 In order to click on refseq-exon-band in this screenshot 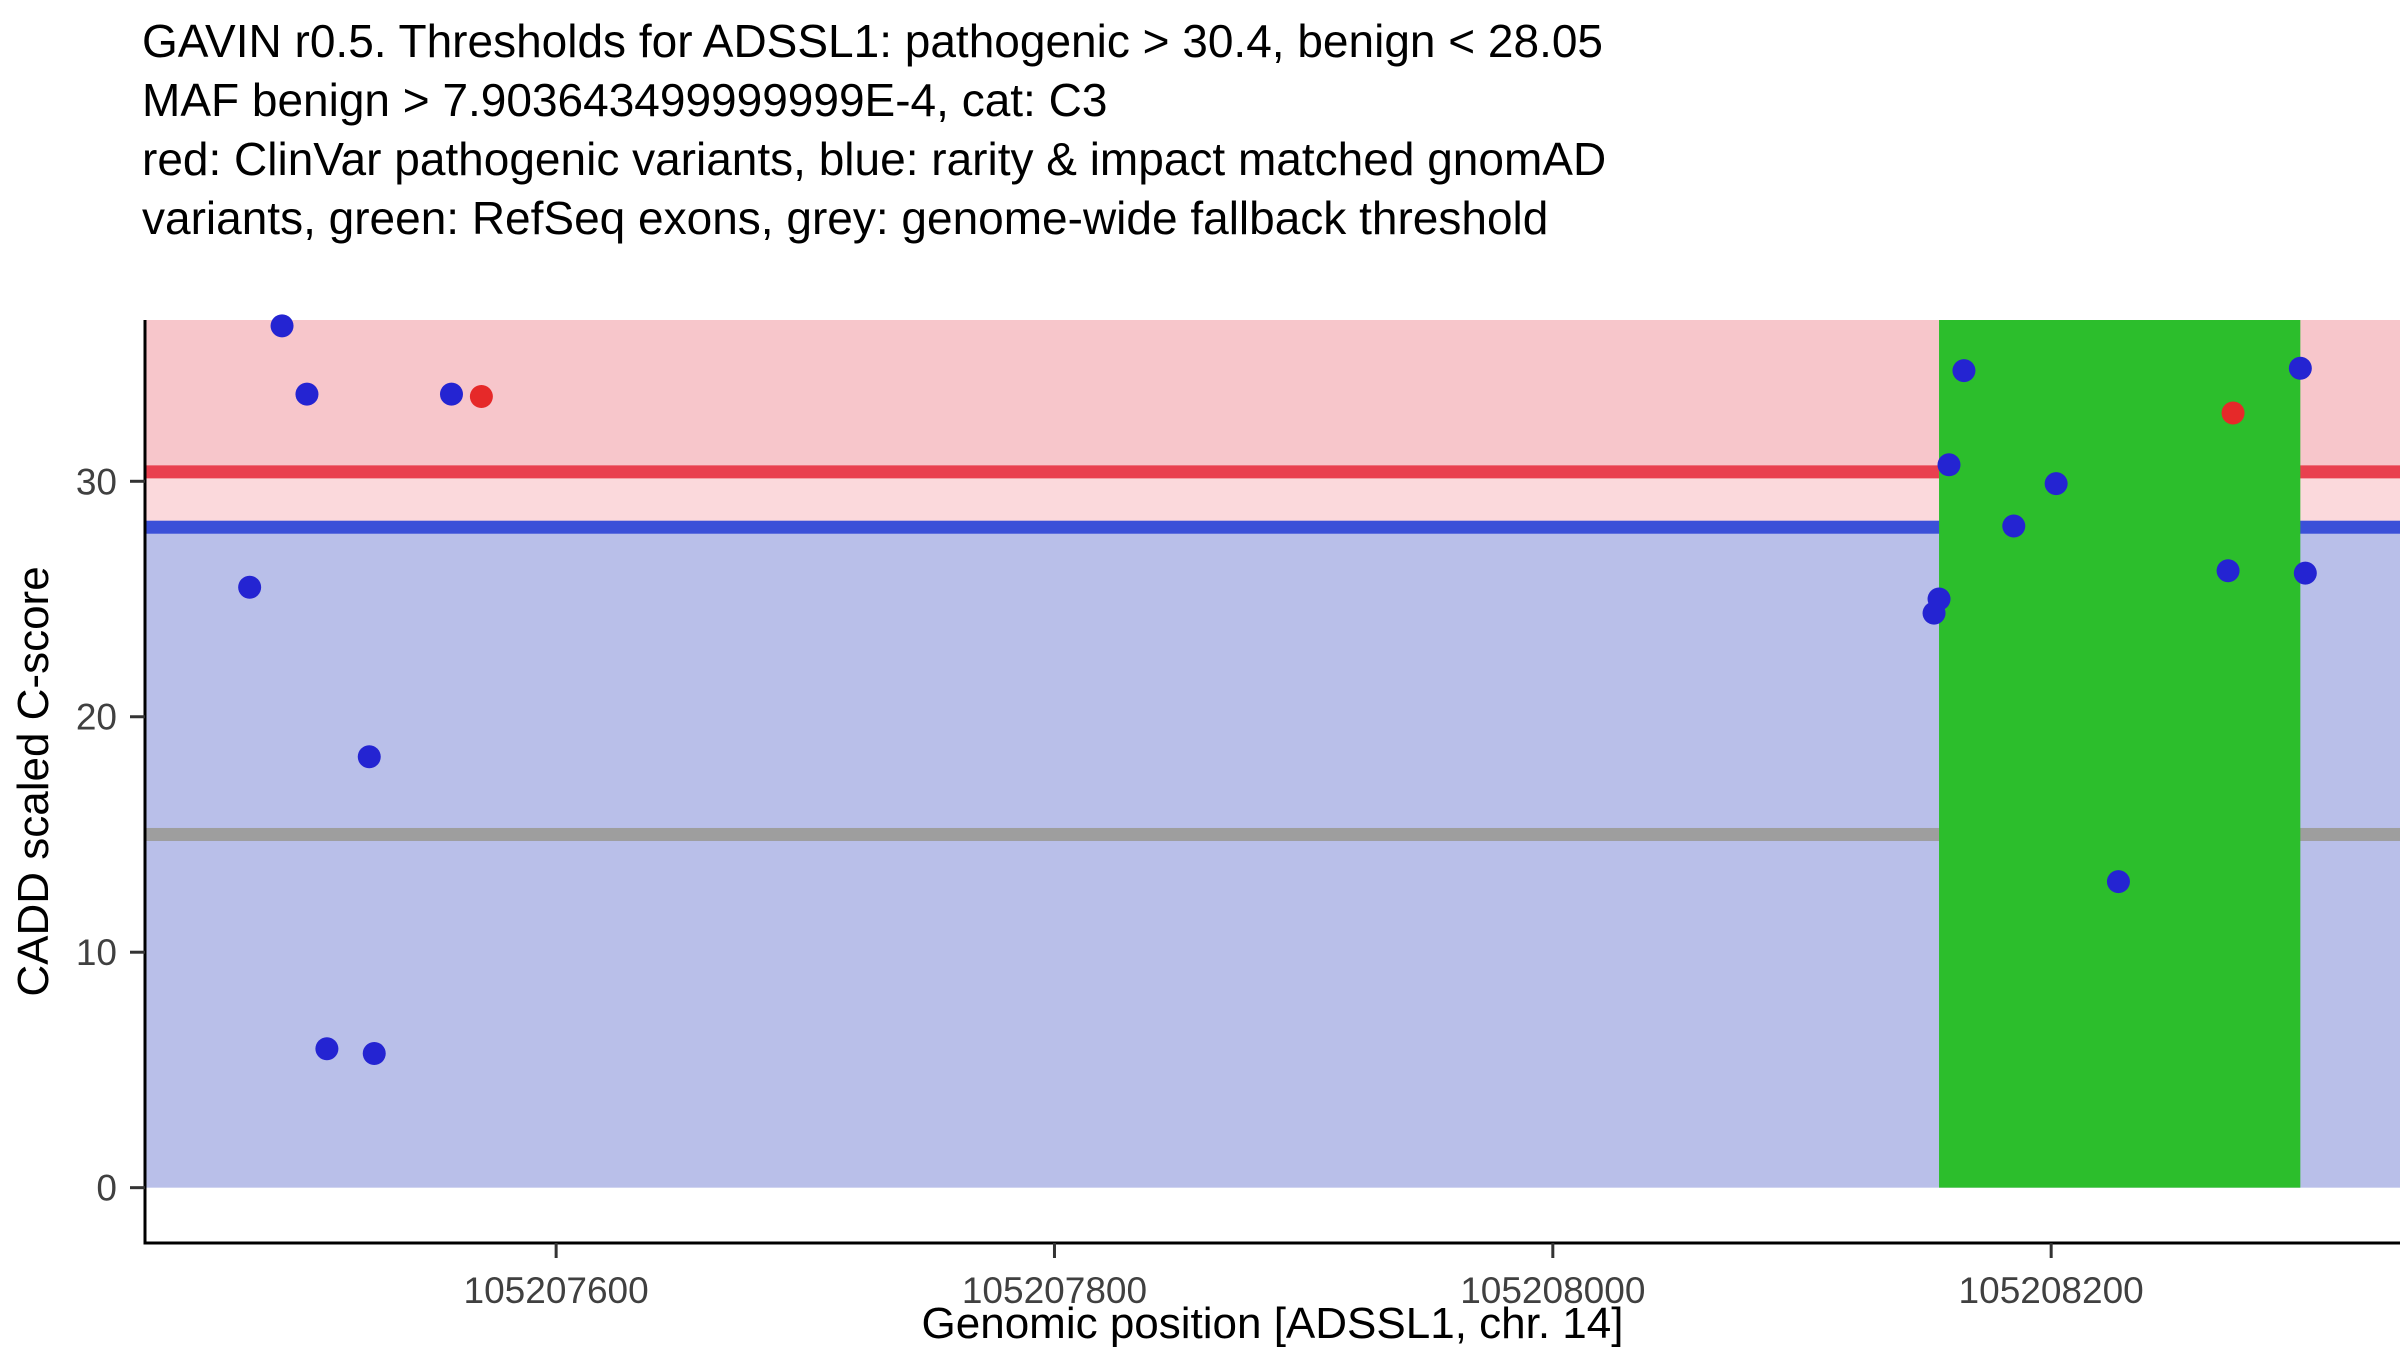, I will do `click(2120, 754)`.